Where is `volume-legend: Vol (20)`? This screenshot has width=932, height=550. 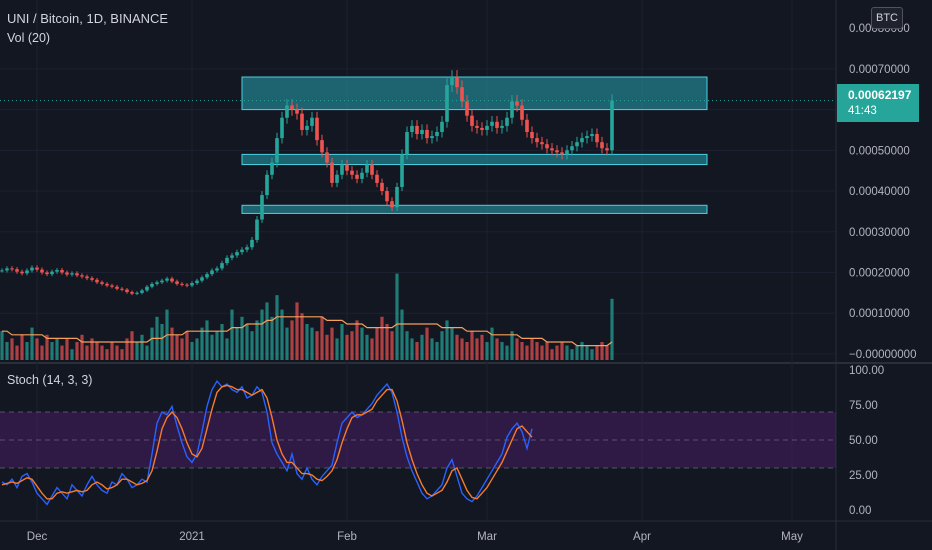 volume-legend: Vol (20) is located at coordinates (29, 38).